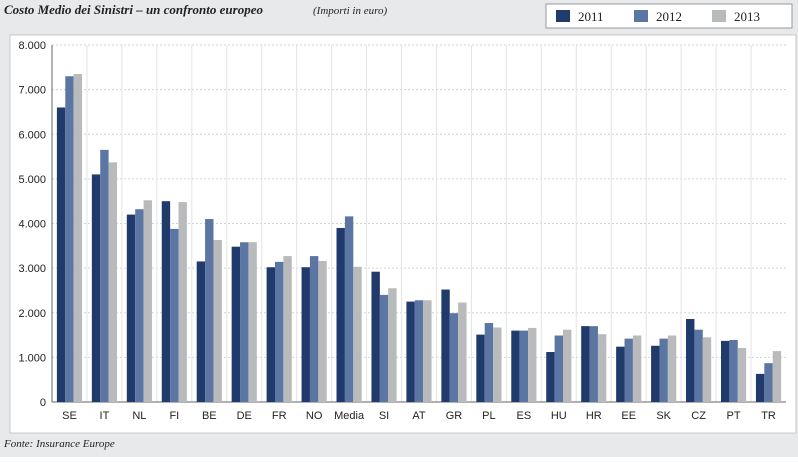  I want to click on x-tick-label: NO, so click(314, 416).